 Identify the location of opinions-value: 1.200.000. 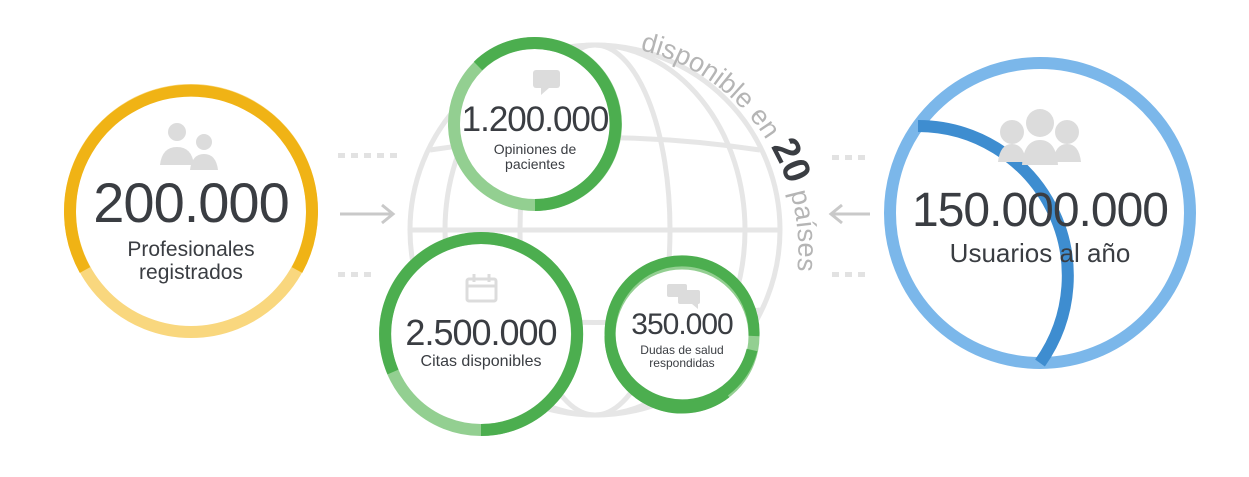
(535, 119).